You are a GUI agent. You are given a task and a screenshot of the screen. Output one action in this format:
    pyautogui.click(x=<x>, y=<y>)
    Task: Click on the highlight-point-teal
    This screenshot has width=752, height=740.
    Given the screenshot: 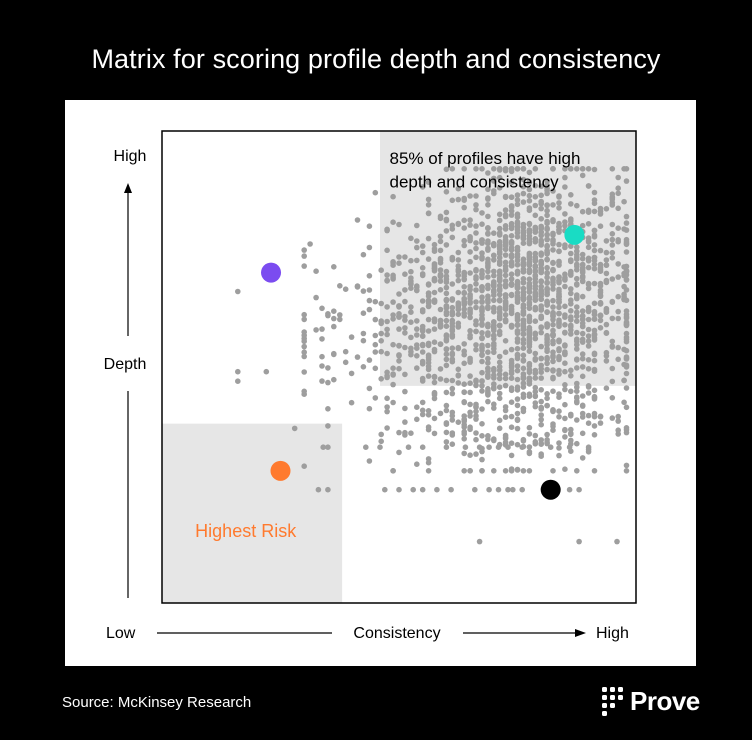 What is the action you would take?
    pyautogui.click(x=574, y=234)
    